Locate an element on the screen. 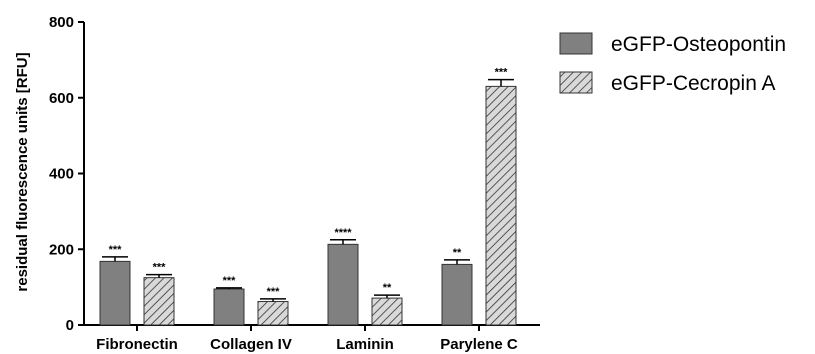 The height and width of the screenshot is (354, 815). y-tick-label: 400 is located at coordinates (61, 174).